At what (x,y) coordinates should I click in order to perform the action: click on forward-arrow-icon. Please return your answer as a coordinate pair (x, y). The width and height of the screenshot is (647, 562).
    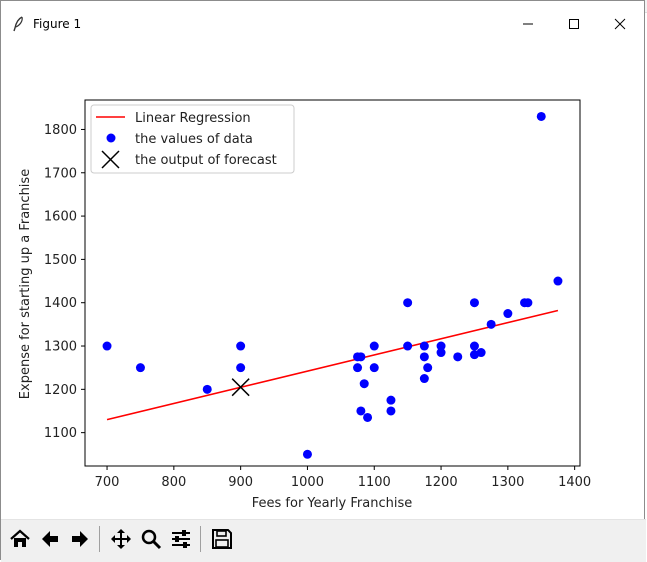
    Looking at the image, I should click on (80, 539).